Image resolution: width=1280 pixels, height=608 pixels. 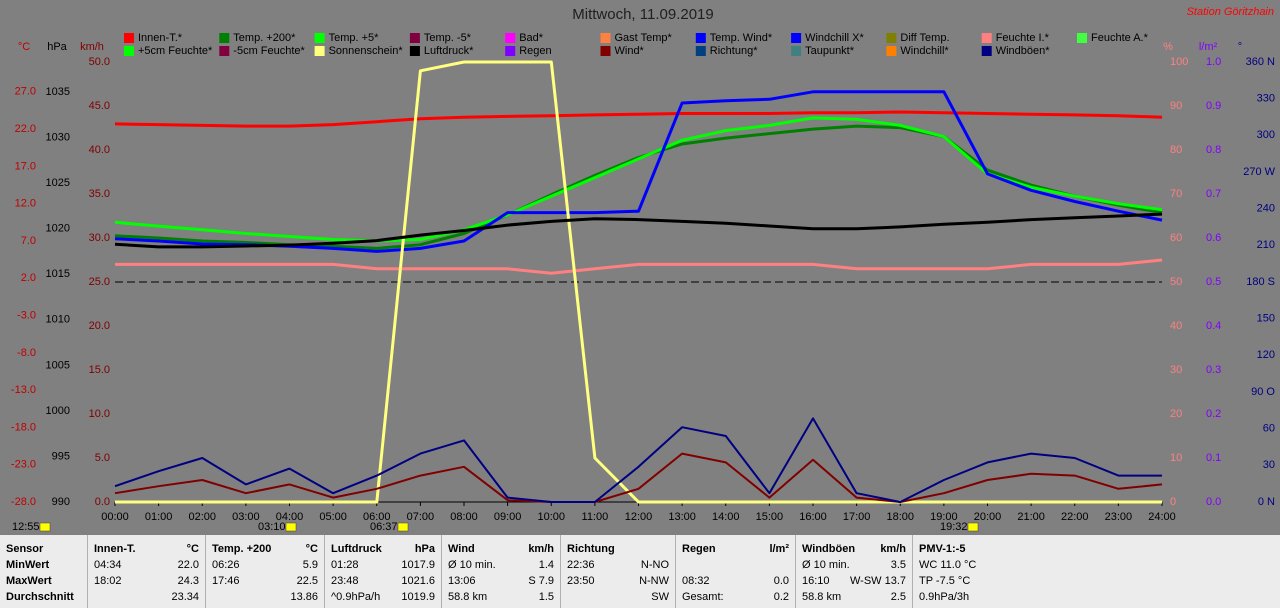 I want to click on x-tick-label: 05:00, so click(x=333, y=517).